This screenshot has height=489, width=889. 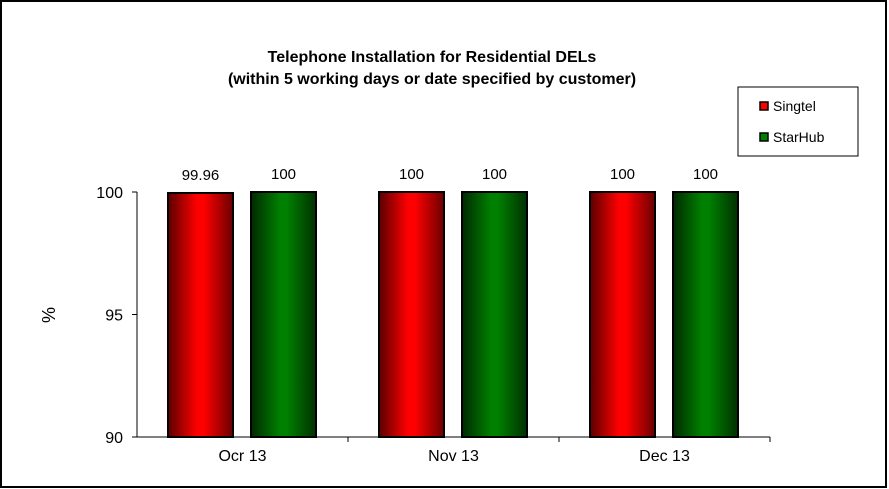 I want to click on legend-label-singtel: Singtel, so click(x=794, y=106).